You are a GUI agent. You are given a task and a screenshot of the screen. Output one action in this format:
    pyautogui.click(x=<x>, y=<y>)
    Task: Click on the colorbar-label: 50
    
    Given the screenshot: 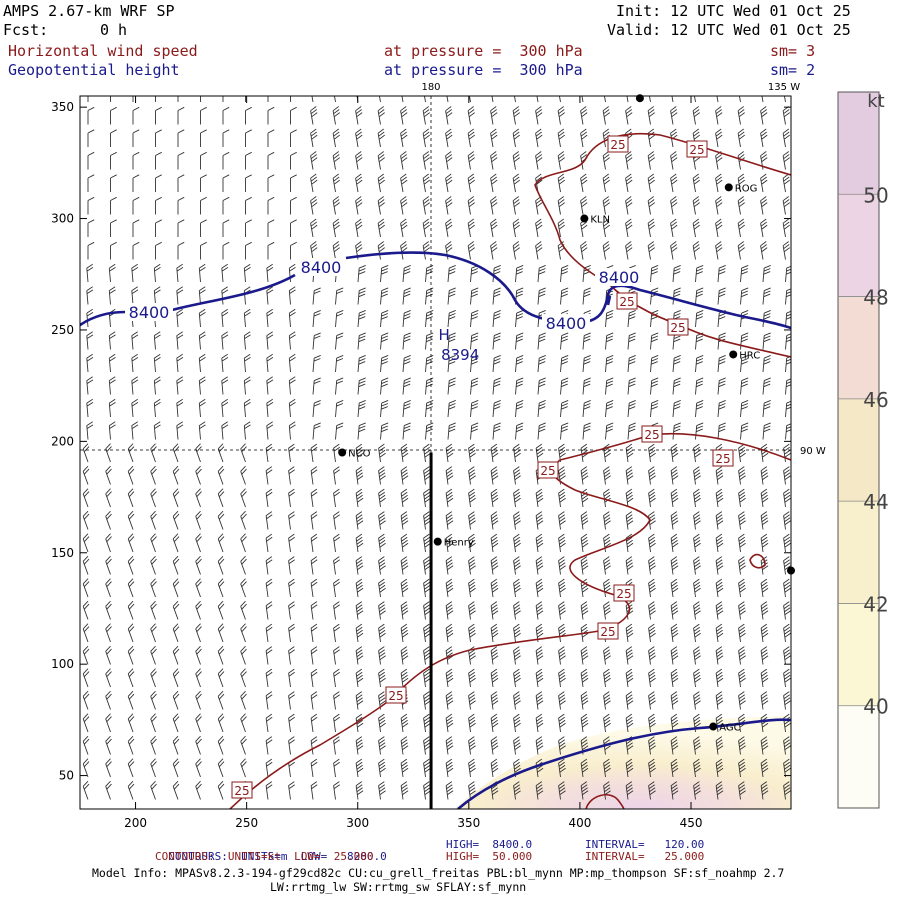 What is the action you would take?
    pyautogui.click(x=875, y=195)
    